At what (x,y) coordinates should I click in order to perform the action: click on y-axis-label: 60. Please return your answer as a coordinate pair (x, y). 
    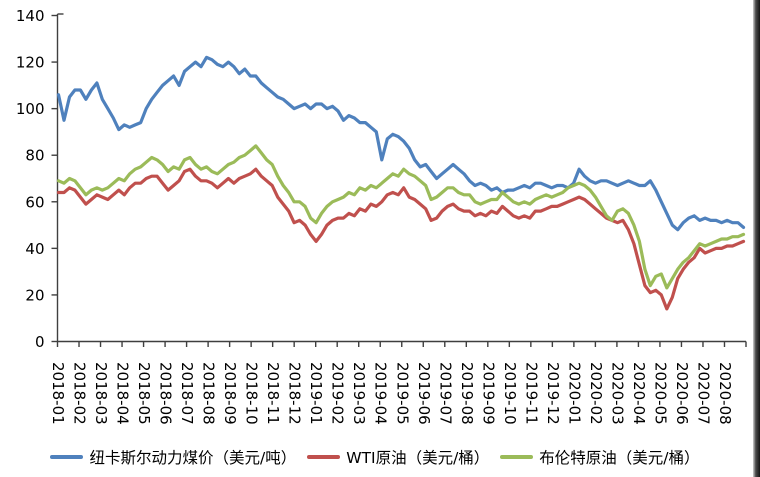
    Looking at the image, I should click on (34, 202).